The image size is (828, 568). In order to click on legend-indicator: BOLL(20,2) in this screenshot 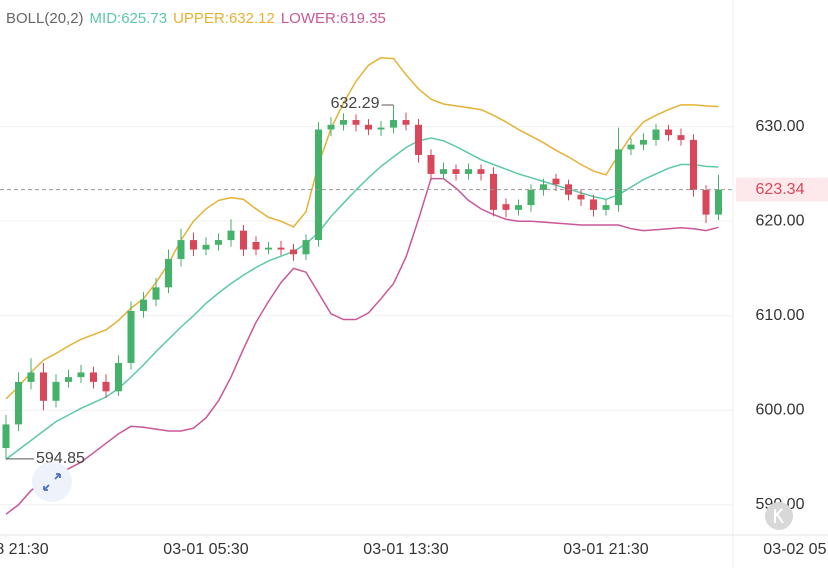, I will do `click(45, 18)`.